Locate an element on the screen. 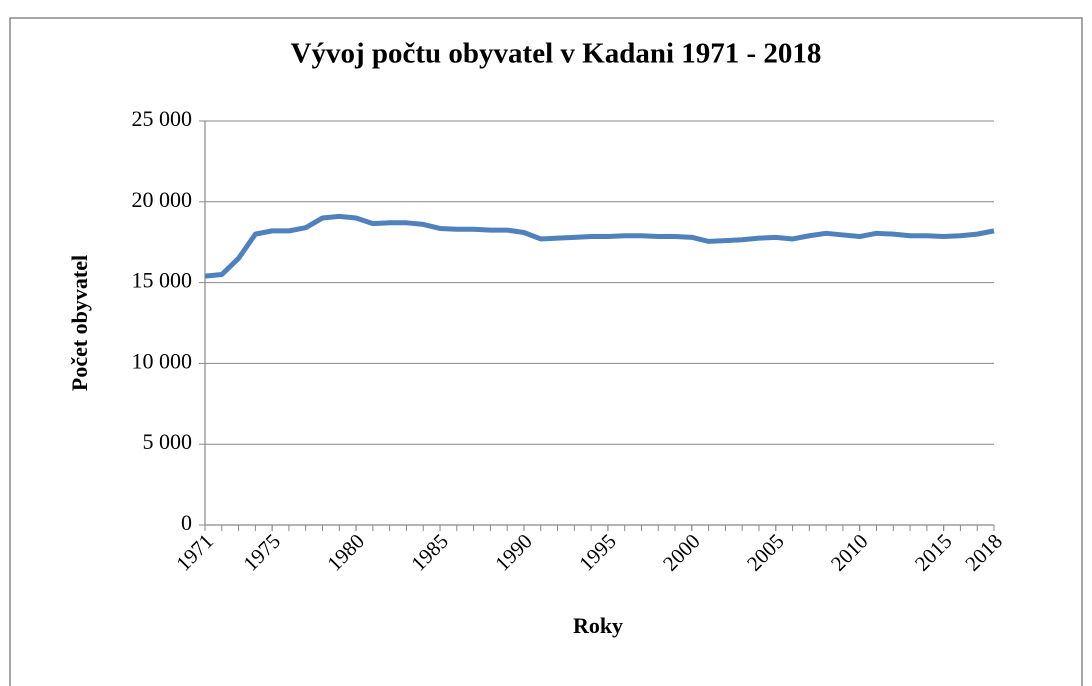 Image resolution: width=1092 pixels, height=686 pixels. y-tick-label: 10 000 is located at coordinates (162, 360).